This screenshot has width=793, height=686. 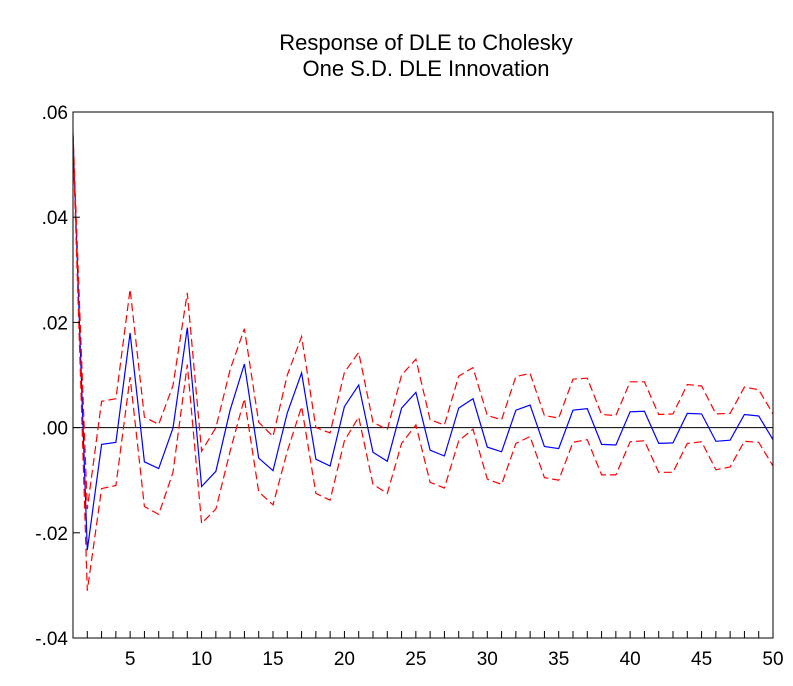 What do you see at coordinates (344, 659) in the screenshot?
I see `x-tick-label: 20` at bounding box center [344, 659].